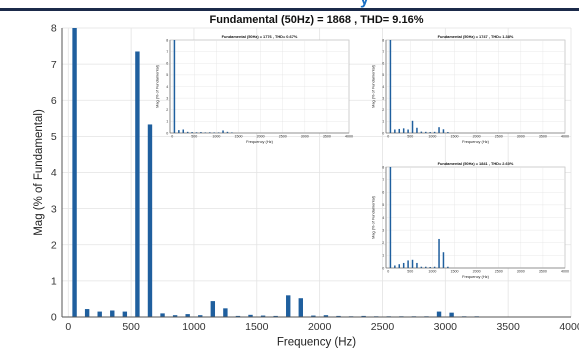  What do you see at coordinates (338, 316) in the screenshot?
I see `bar-2150hz` at bounding box center [338, 316].